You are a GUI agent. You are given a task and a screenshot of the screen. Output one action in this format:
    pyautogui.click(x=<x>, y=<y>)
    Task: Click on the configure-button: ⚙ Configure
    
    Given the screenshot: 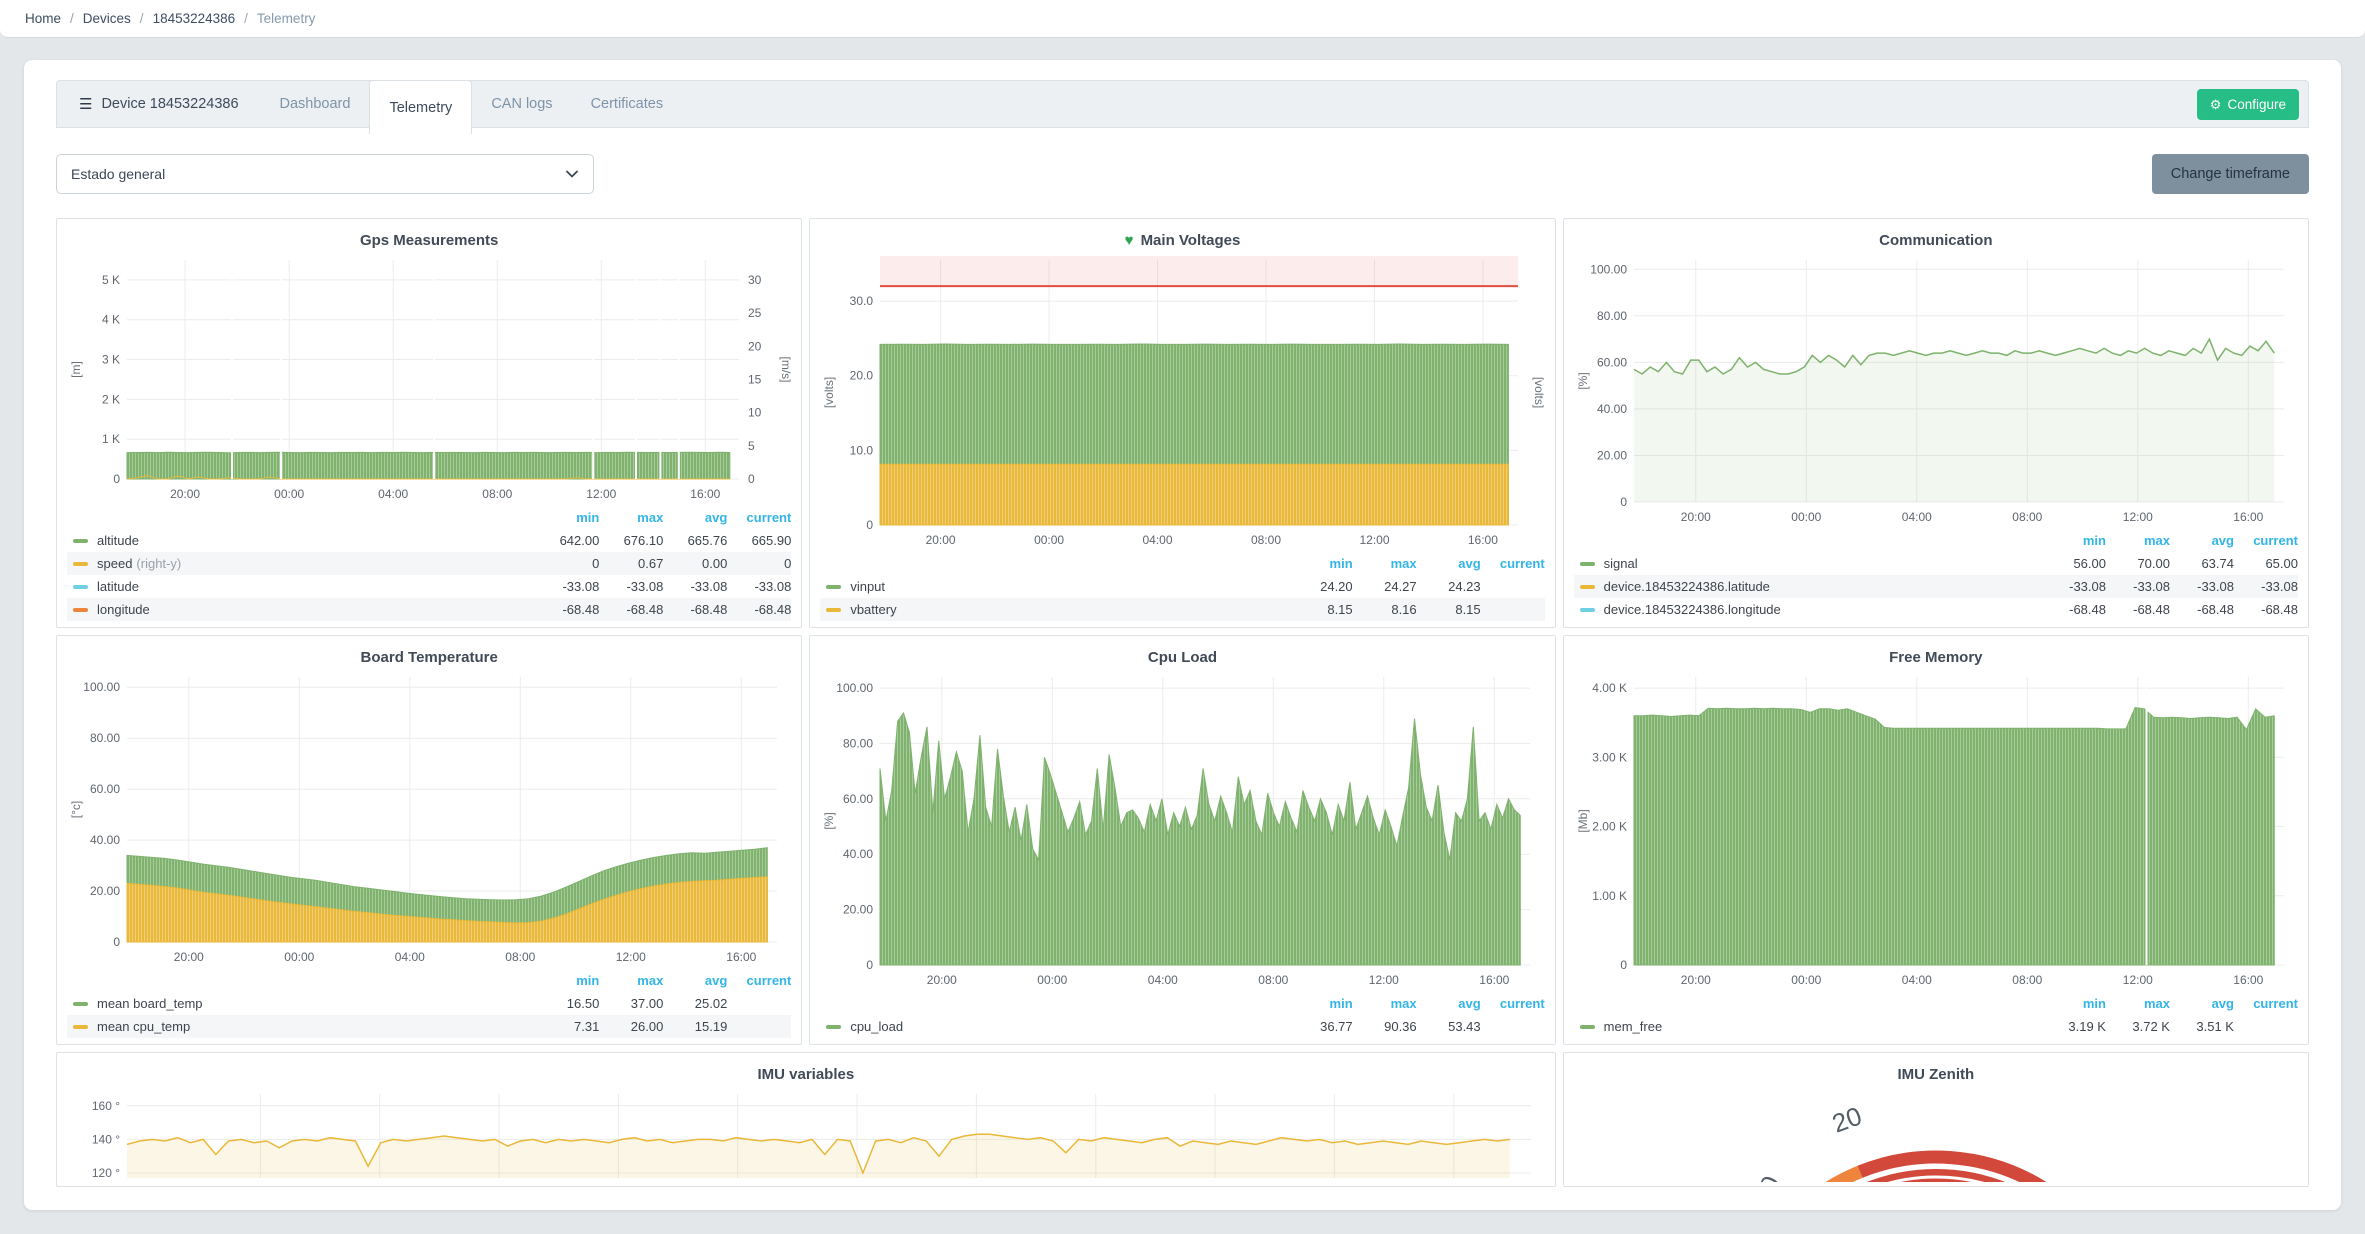 What is the action you would take?
    pyautogui.click(x=2247, y=104)
    